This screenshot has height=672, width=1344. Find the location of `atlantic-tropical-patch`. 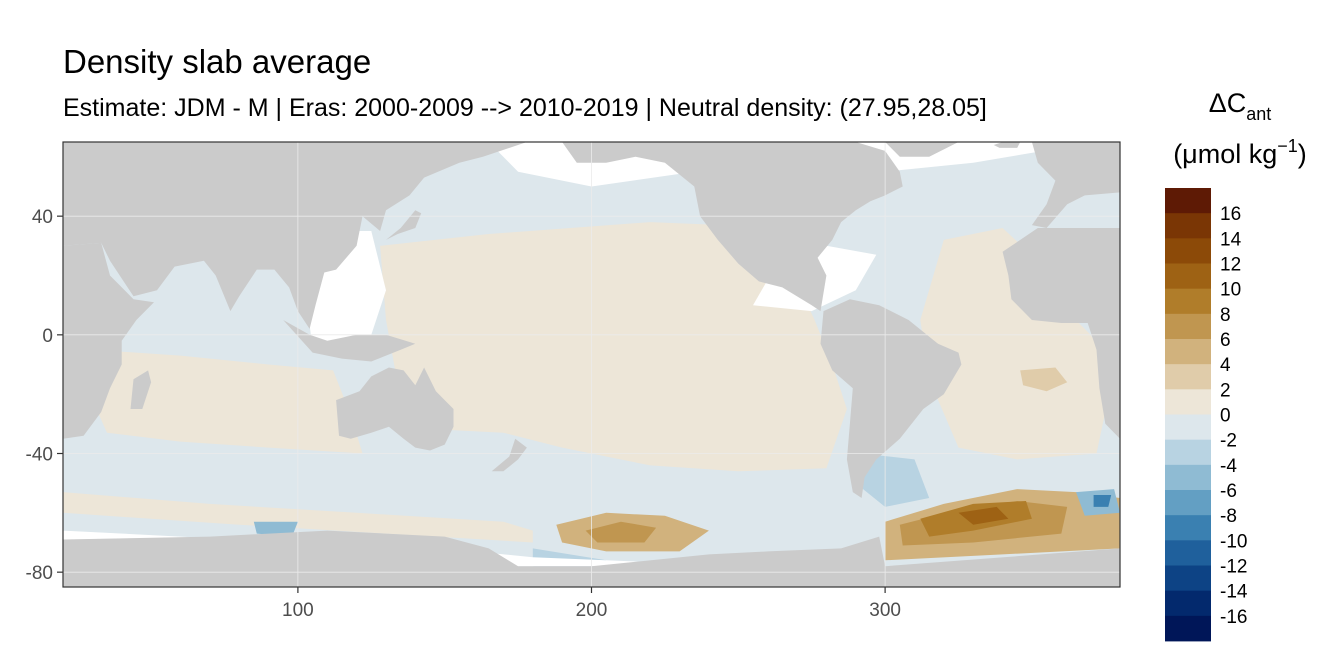

atlantic-tropical-patch is located at coordinates (1044, 379).